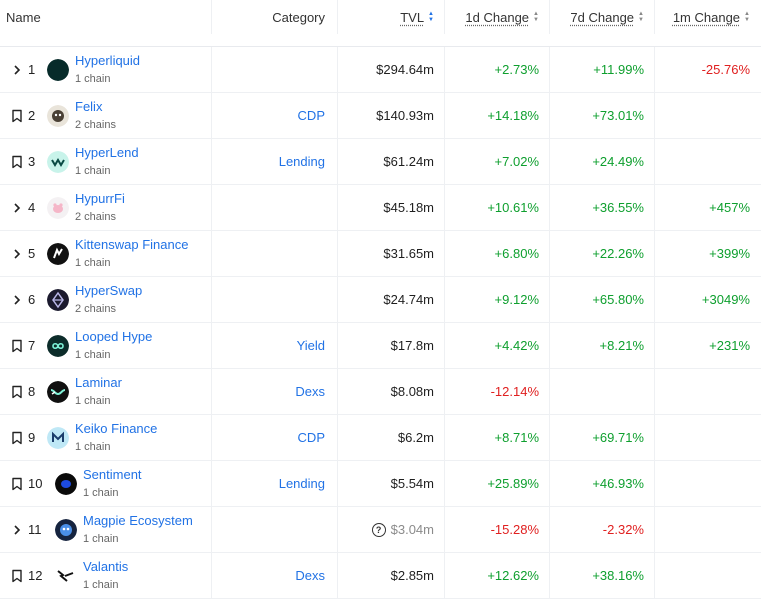 The image size is (761, 599). I want to click on name-cell: 11 Magpie Ecosystem 1 chain, so click(106, 529).